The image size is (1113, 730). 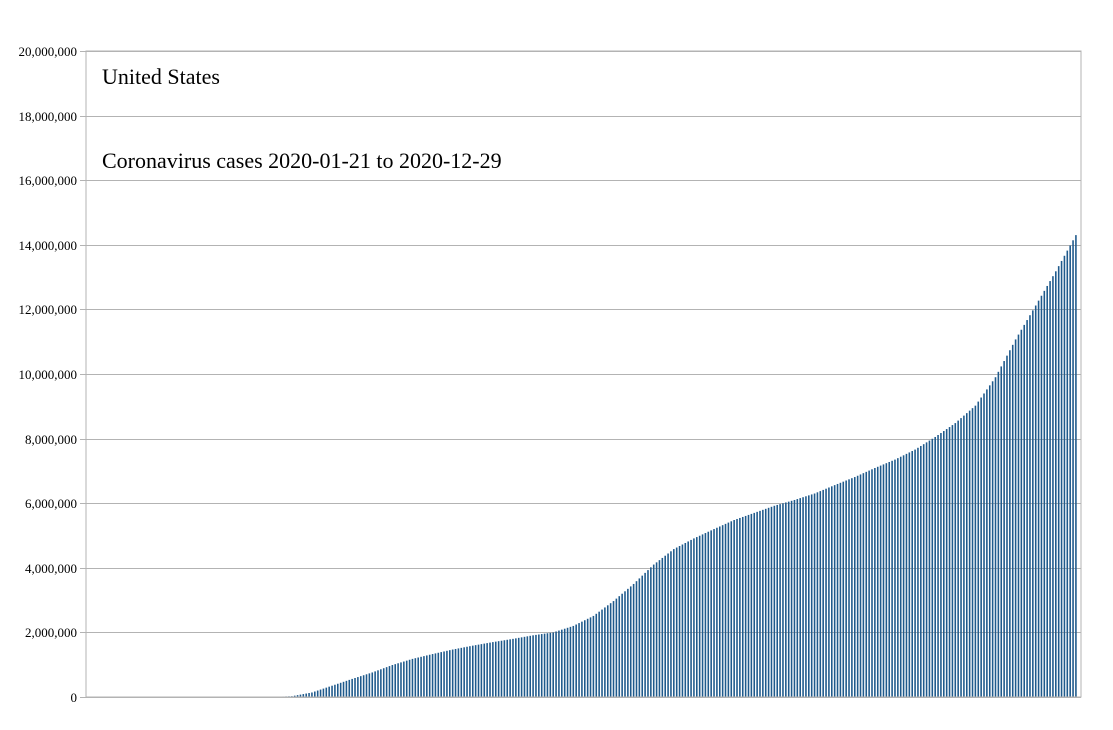 I want to click on y-tick-label: 8,000,000, so click(x=51, y=439).